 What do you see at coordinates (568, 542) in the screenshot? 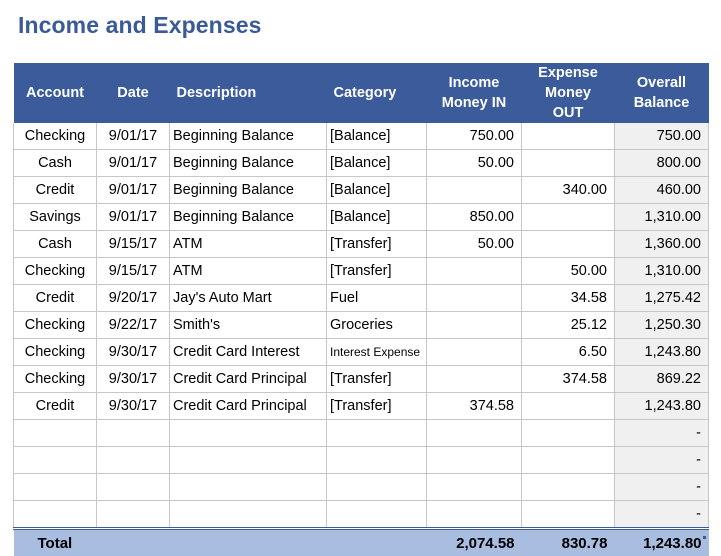
I see `total-expense: 830.78` at bounding box center [568, 542].